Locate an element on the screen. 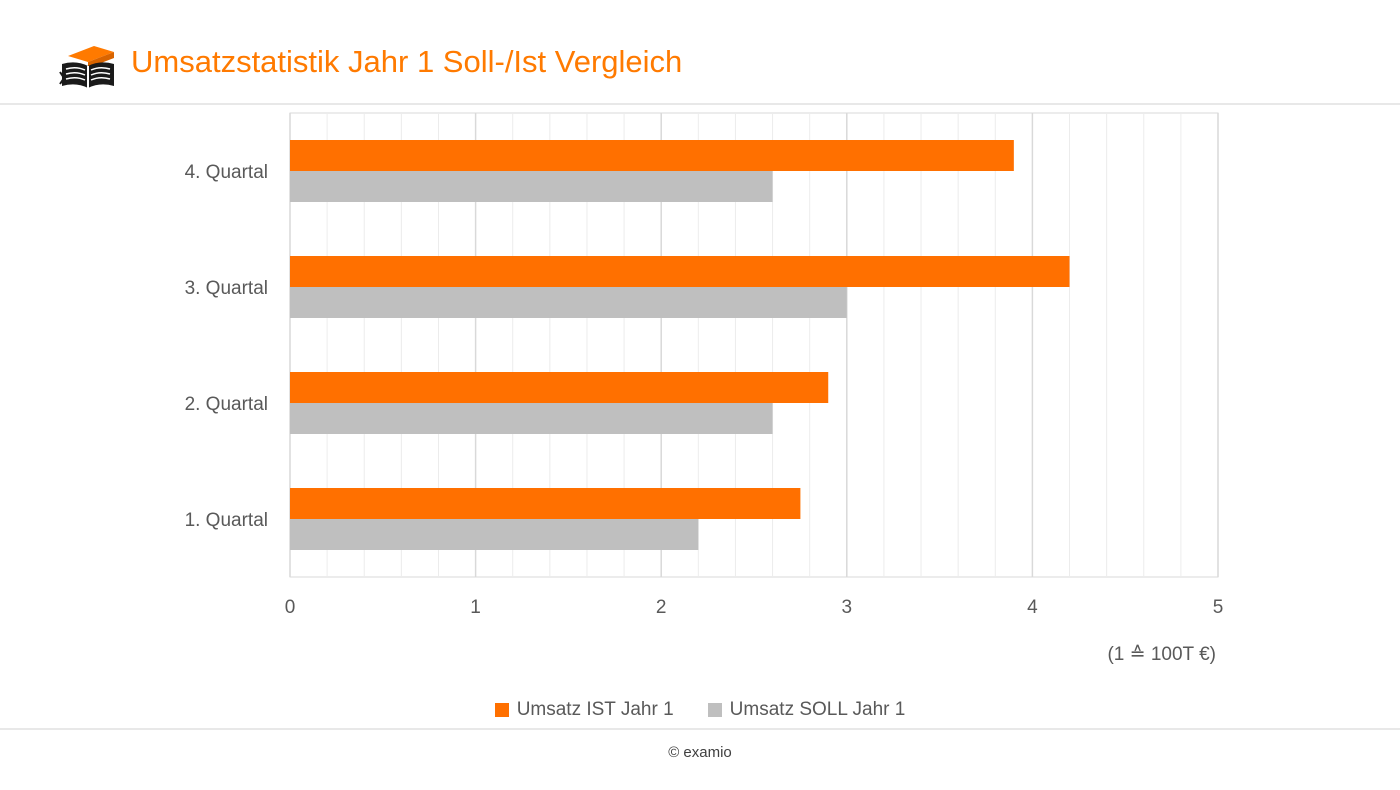 This screenshot has width=1400, height=790. bar-ist-q1 is located at coordinates (545, 503).